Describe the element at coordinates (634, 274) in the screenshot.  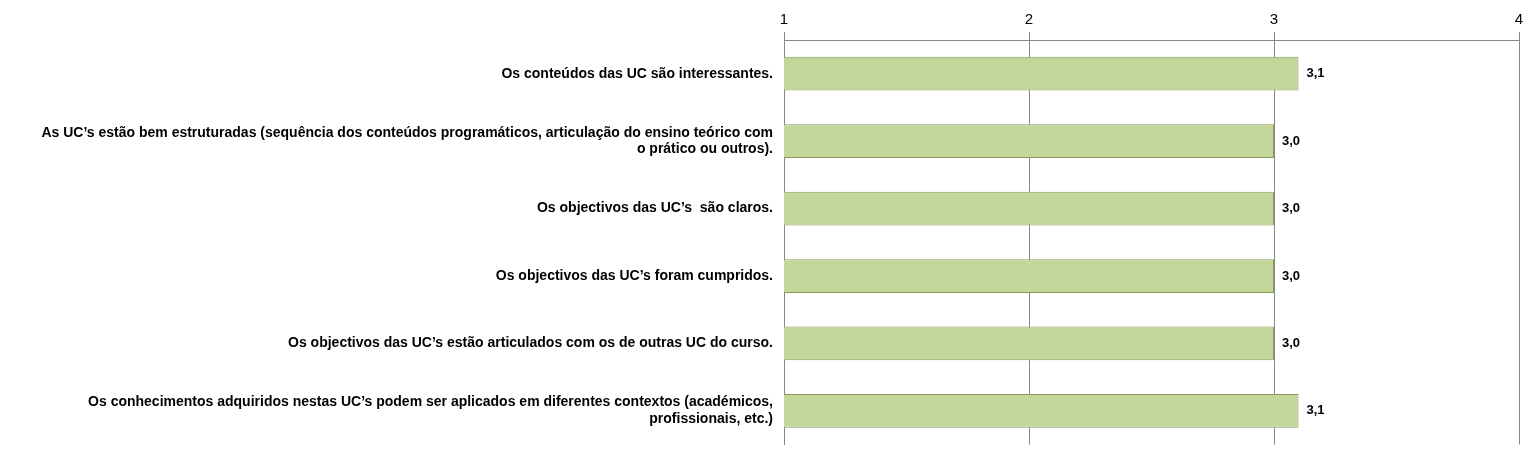
I see `y-tick-label: Os objectivos das UC’s foram cumpridos.` at that location.